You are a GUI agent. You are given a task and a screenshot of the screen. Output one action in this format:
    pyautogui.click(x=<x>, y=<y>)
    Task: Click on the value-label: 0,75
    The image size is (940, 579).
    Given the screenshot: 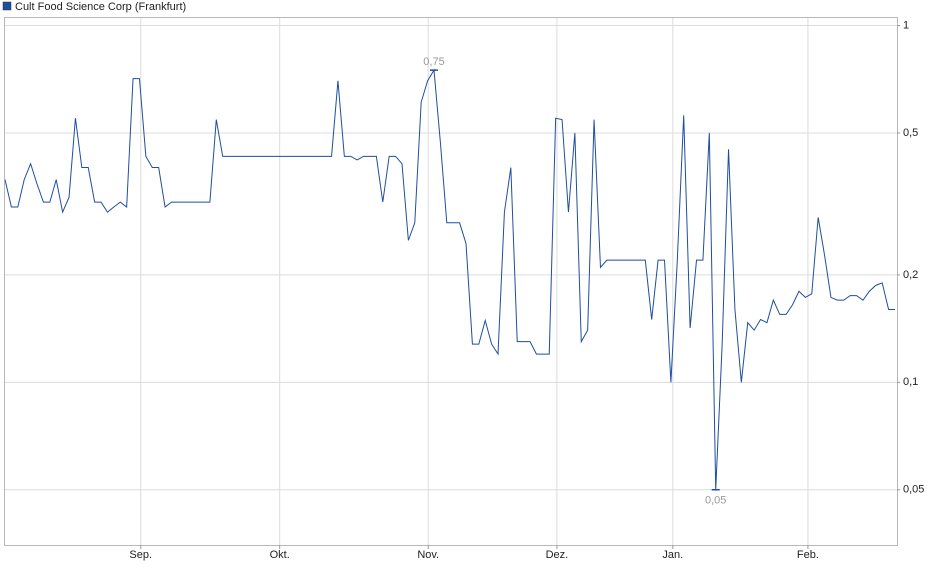 What is the action you would take?
    pyautogui.click(x=433, y=62)
    